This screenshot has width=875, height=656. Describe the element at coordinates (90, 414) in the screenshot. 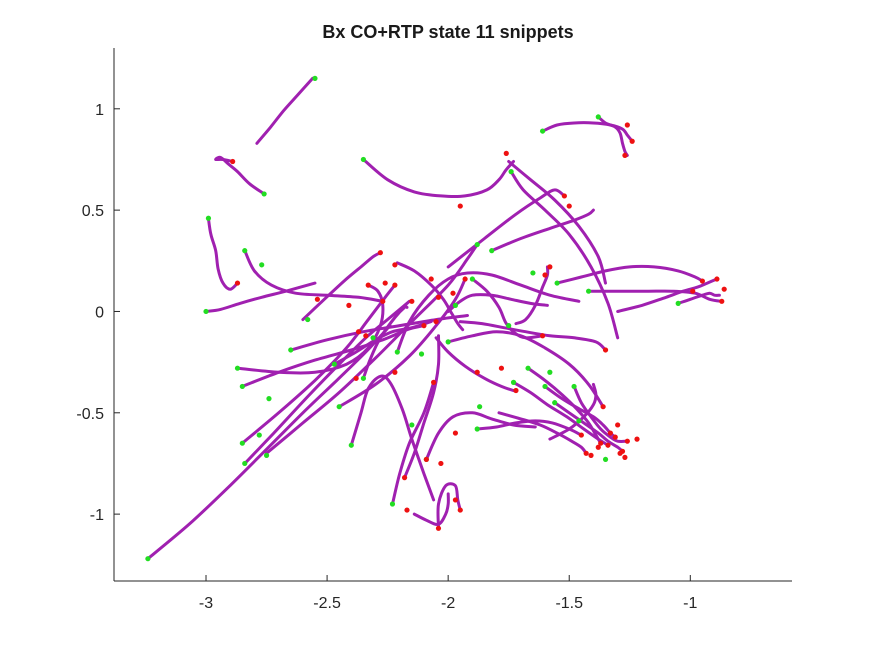

I see `y-tick-label: -0.5` at that location.